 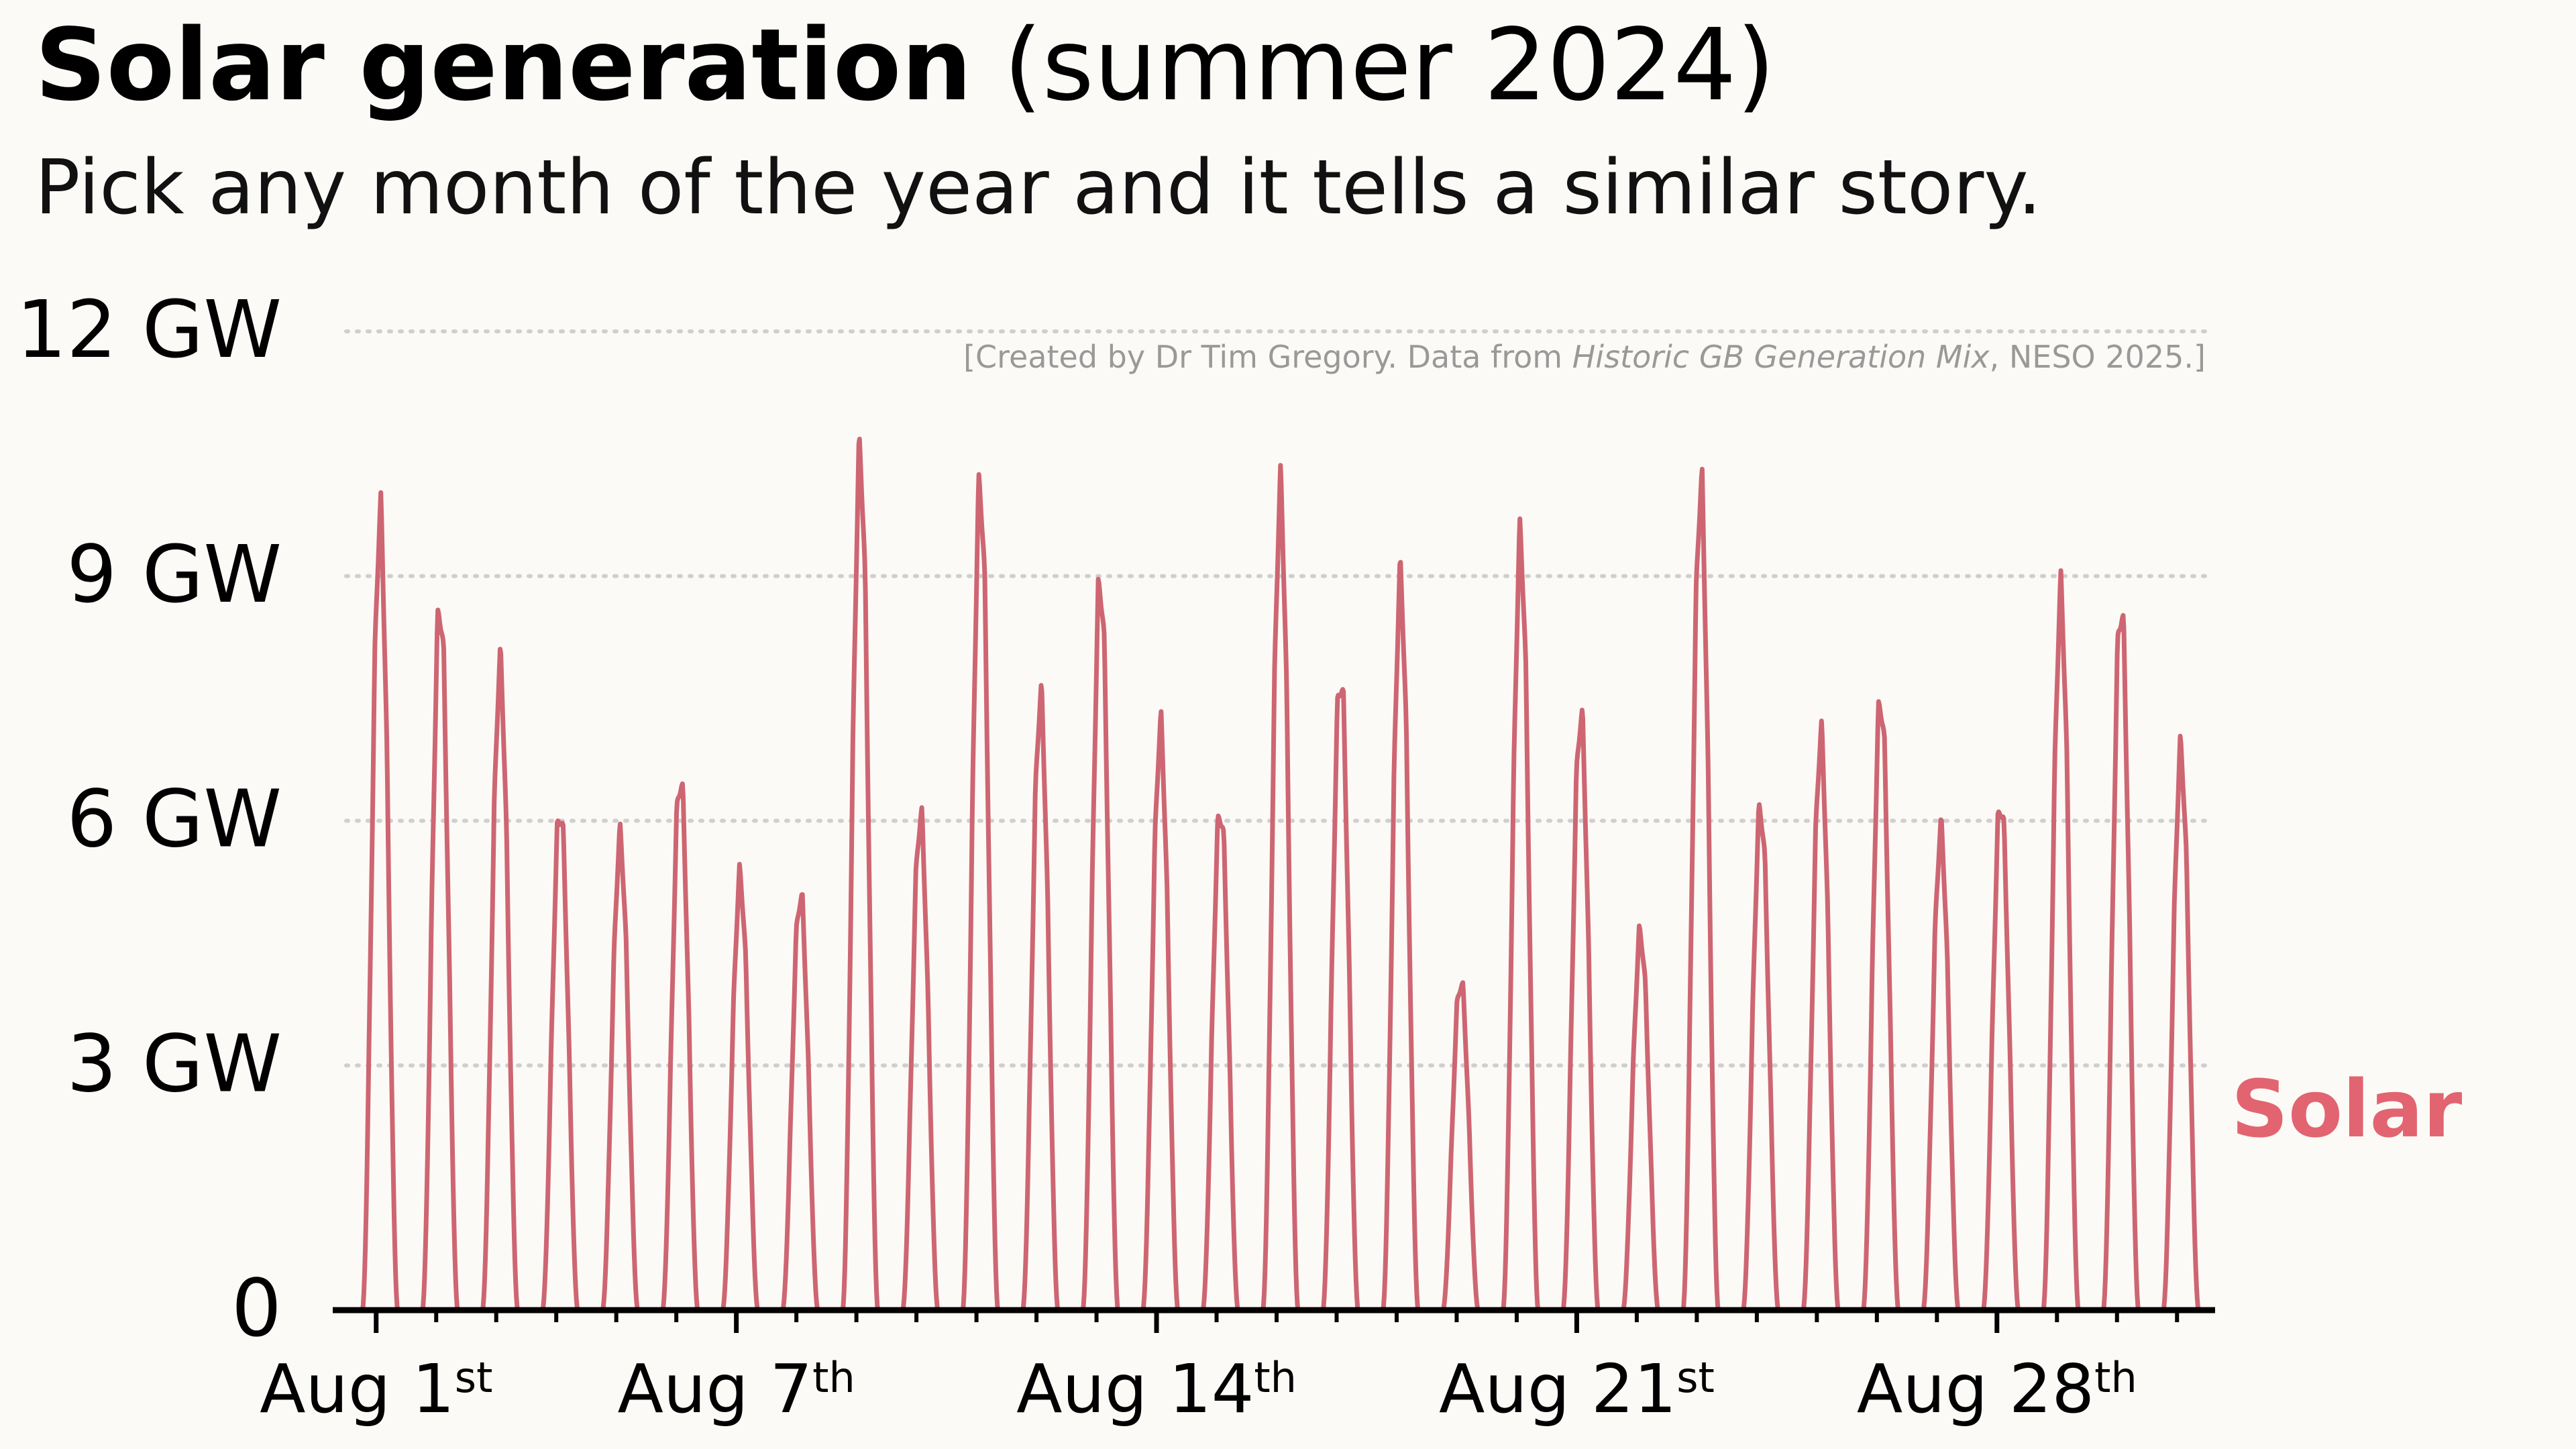 I want to click on y-tick-label: 12 GW, so click(x=149, y=329).